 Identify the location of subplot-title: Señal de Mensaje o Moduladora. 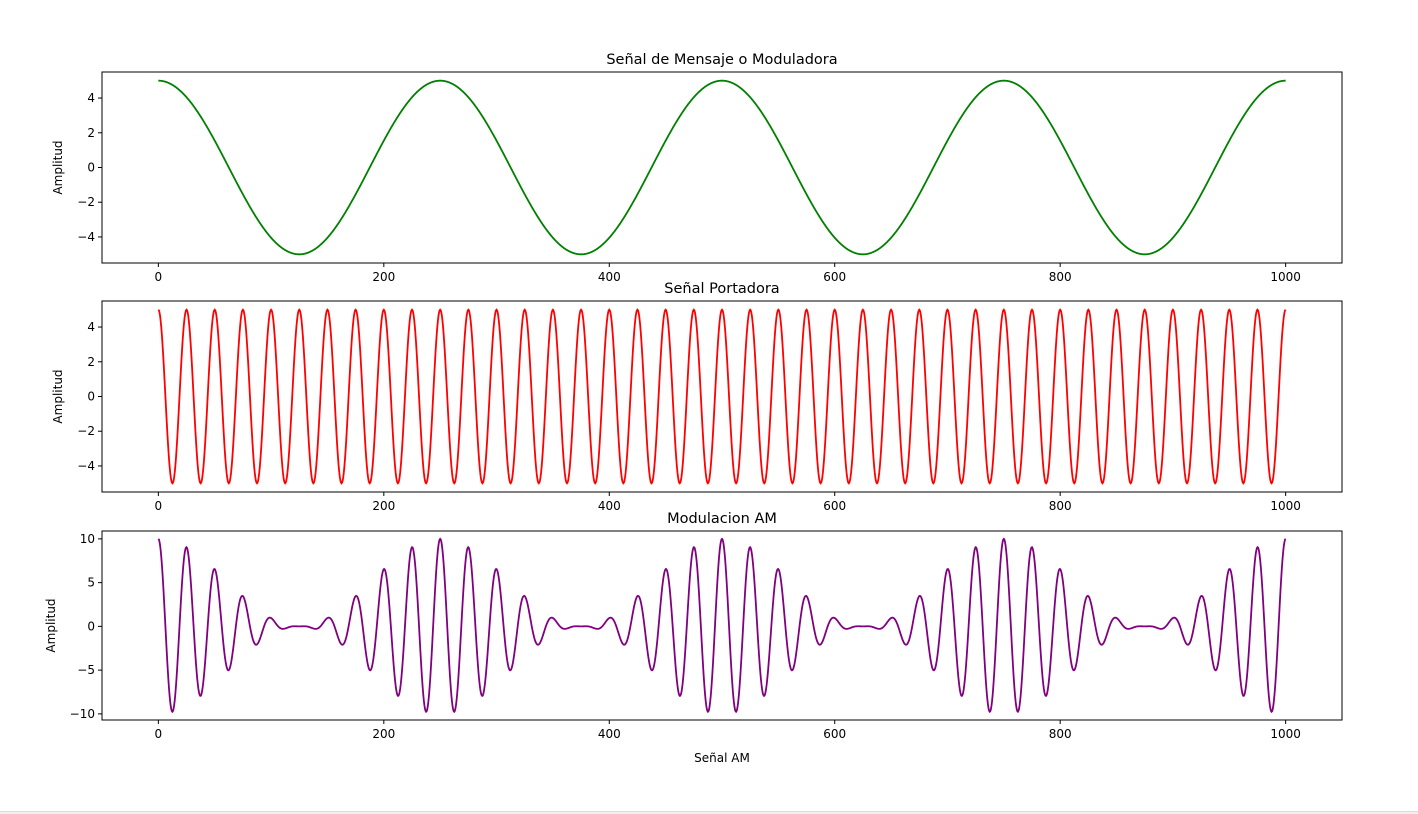
(721, 60).